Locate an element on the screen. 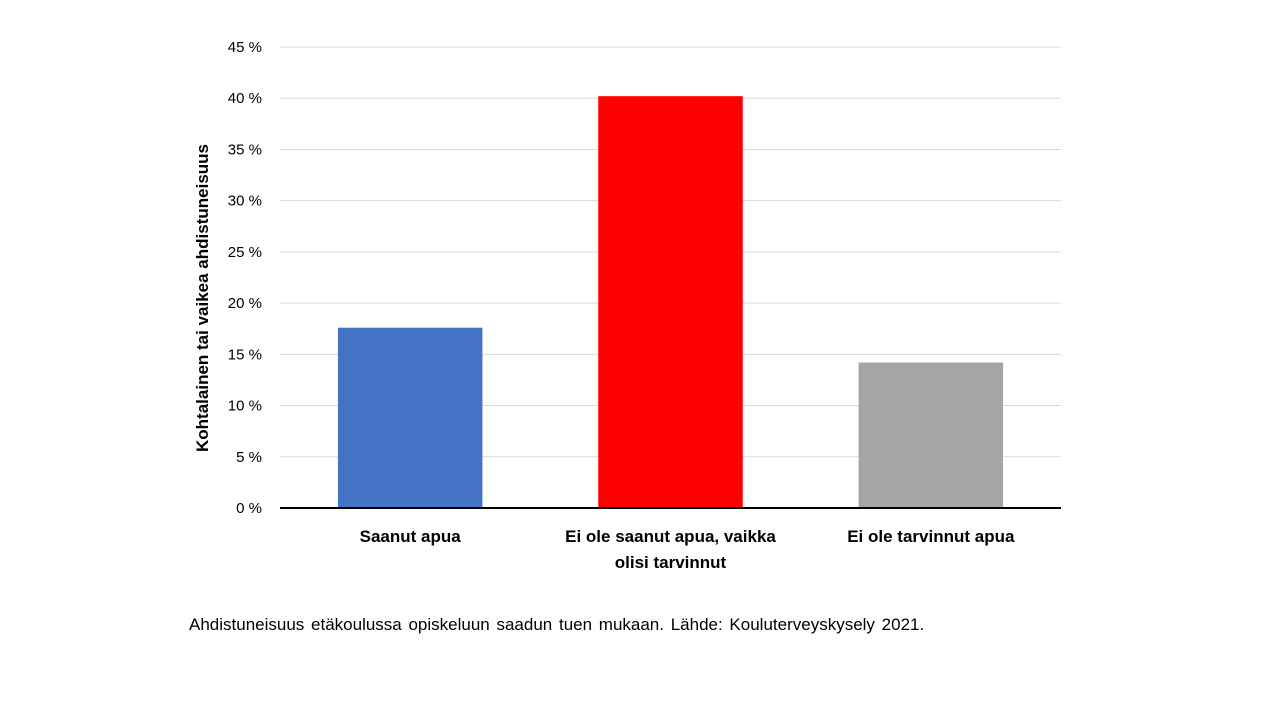 The image size is (1280, 720). y-tick-label: 5 % is located at coordinates (249, 457).